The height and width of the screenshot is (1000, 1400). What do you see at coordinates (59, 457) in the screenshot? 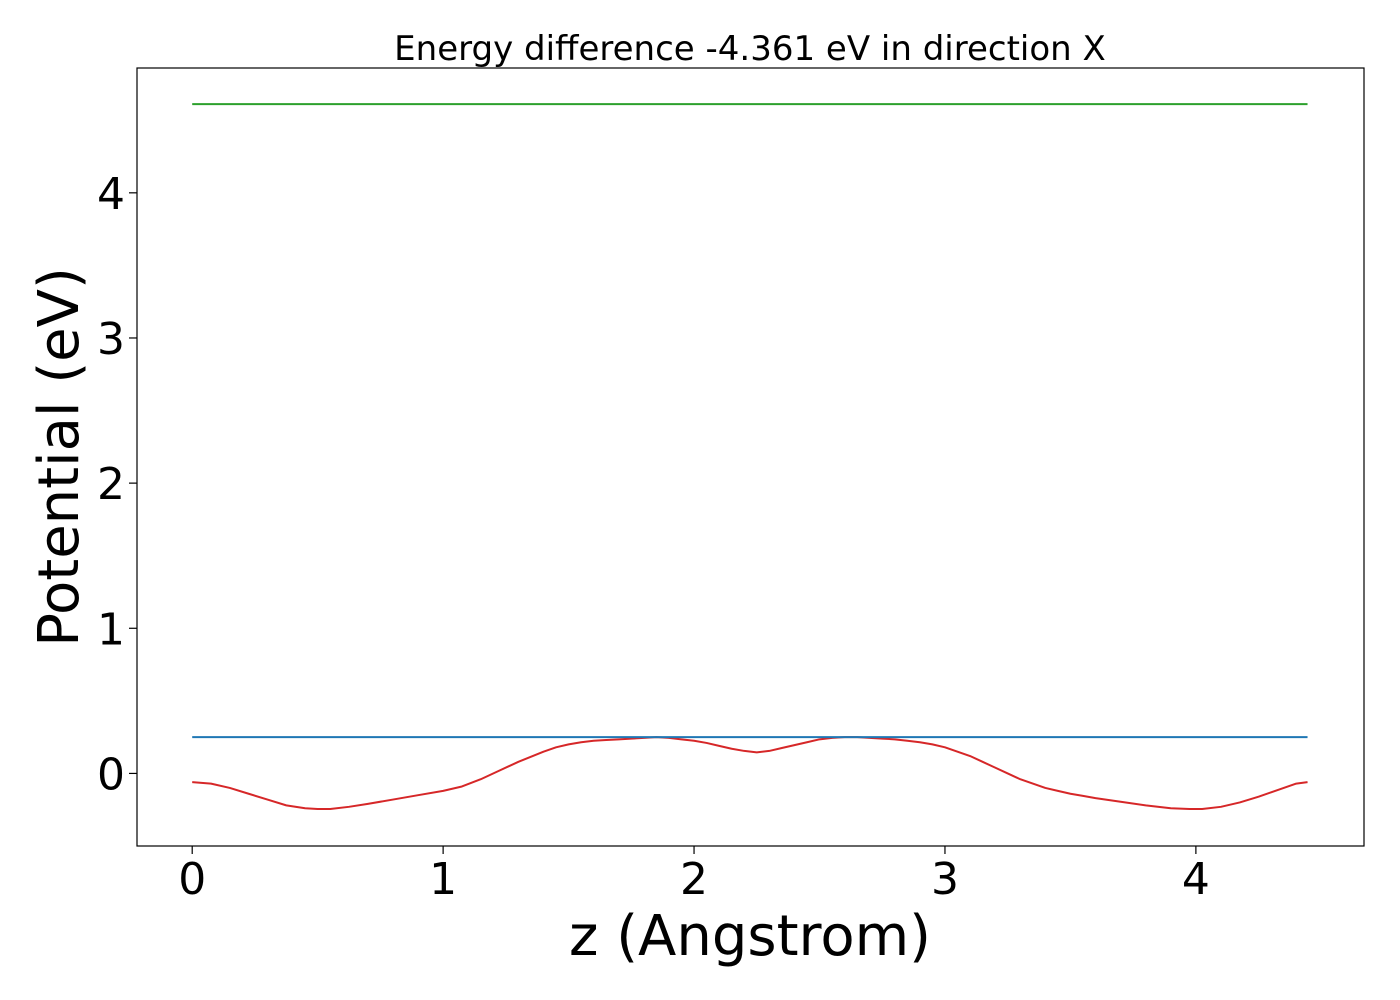
I see `y-axis-label: Potential (eV)` at bounding box center [59, 457].